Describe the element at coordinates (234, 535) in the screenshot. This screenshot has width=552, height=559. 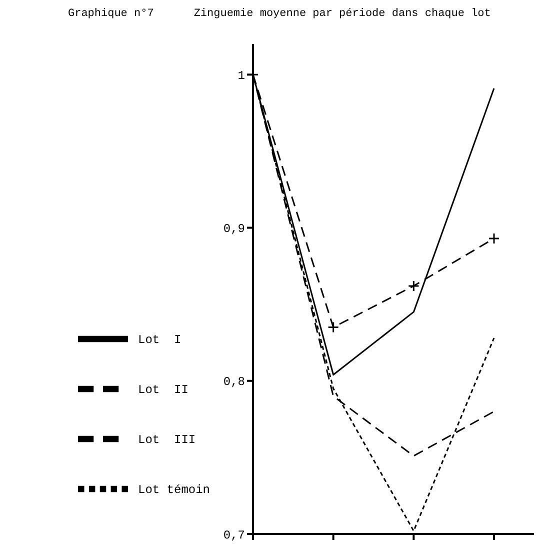
I see `y-tick-label: 0,7` at that location.